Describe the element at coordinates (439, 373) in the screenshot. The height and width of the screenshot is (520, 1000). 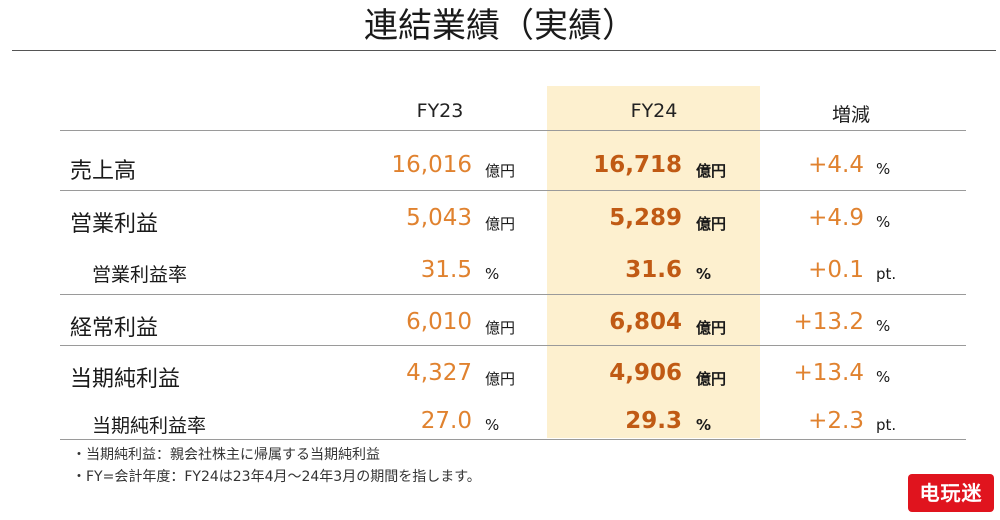
I see `fy23-value: 4,327` at that location.